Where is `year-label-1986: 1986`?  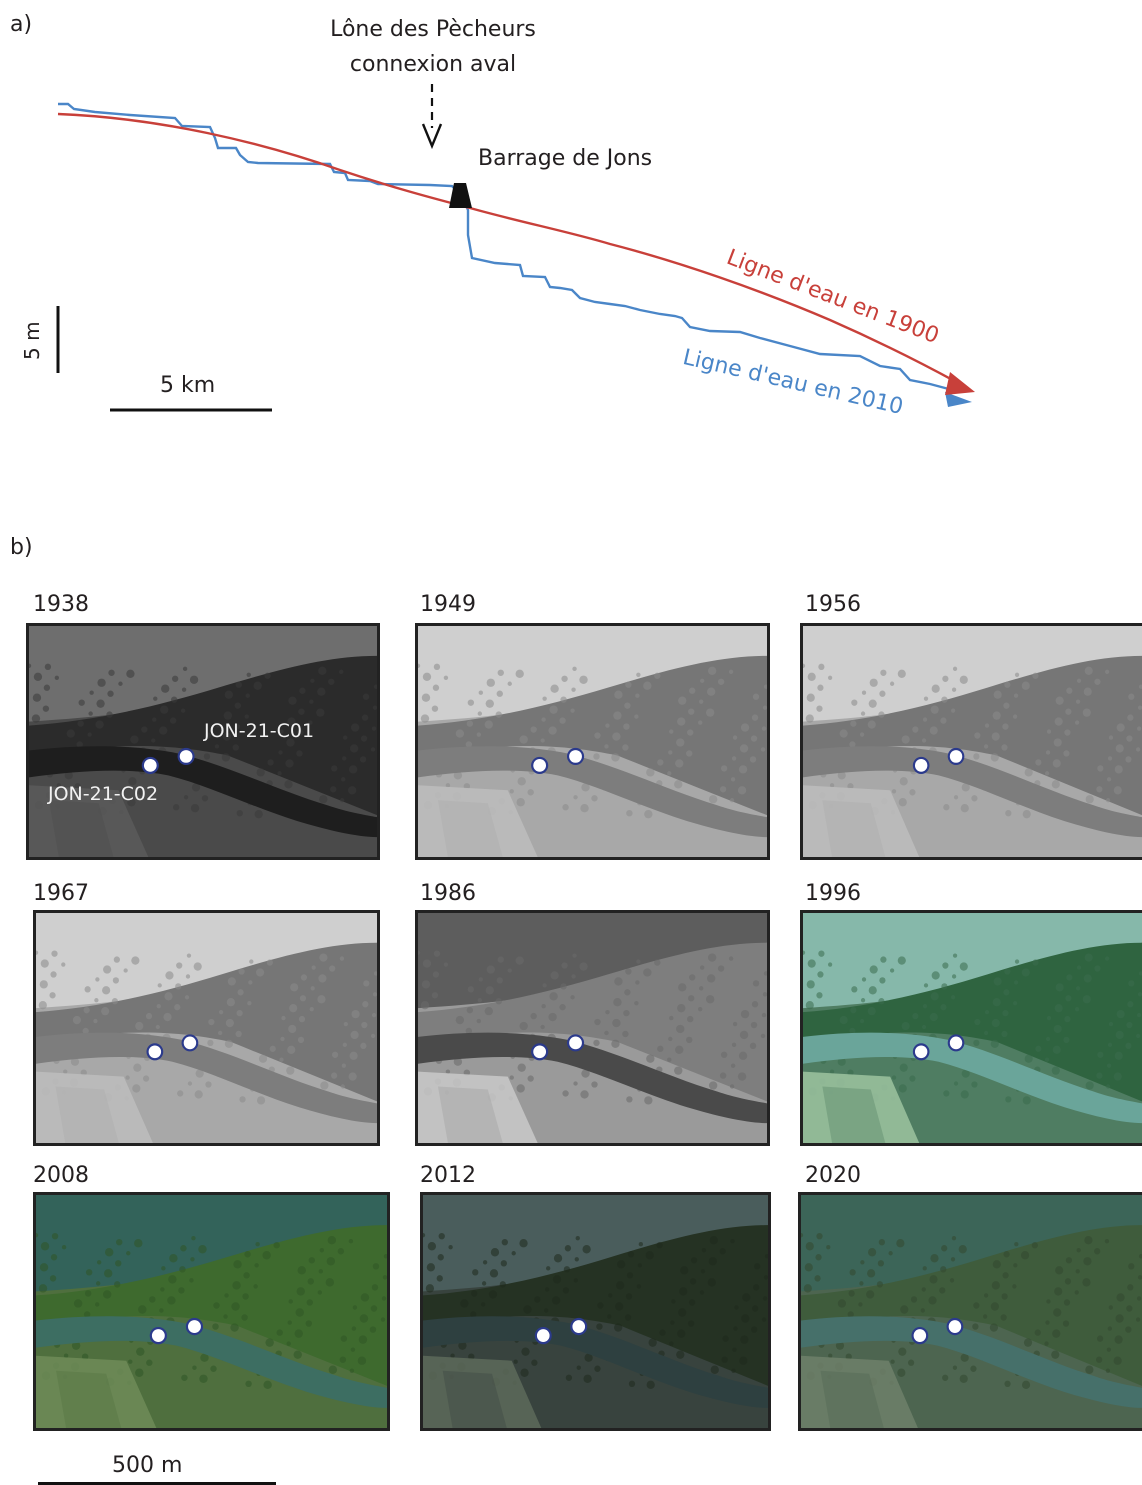 year-label-1986: 1986 is located at coordinates (448, 893).